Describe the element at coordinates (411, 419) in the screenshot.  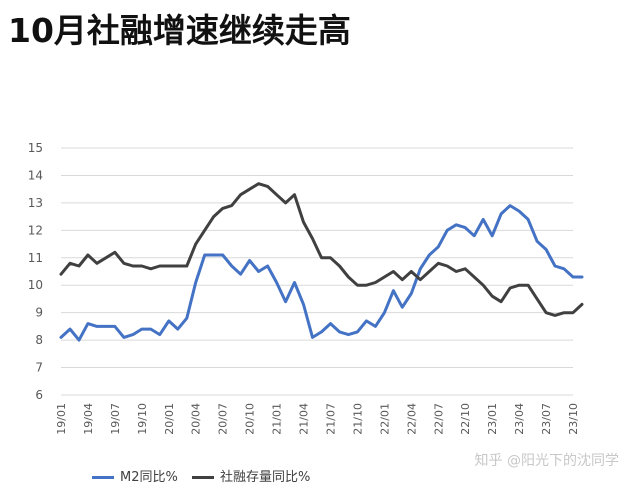
I see `x-tick-label: 22/04` at that location.